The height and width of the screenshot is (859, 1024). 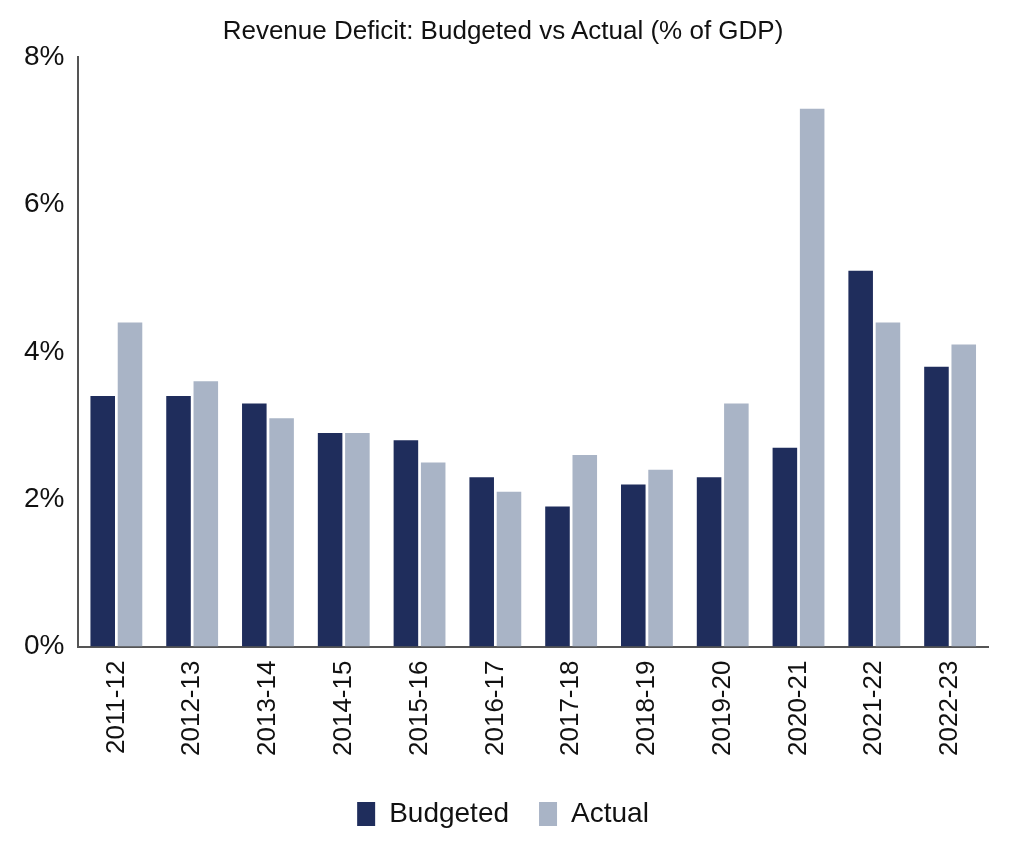 What do you see at coordinates (948, 708) in the screenshot?
I see `x-tick-label: 2022-23` at bounding box center [948, 708].